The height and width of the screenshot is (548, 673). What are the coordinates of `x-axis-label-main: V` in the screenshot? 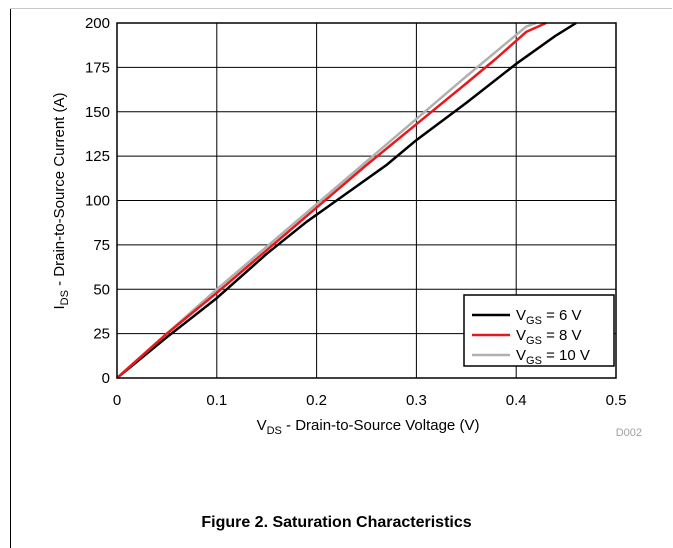 It's located at (262, 425).